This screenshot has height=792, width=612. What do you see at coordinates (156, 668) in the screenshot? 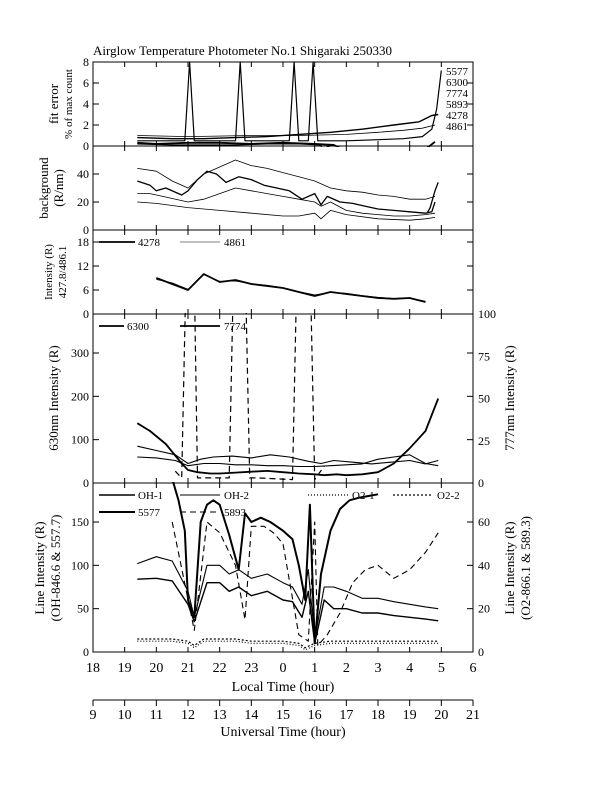
I see `local-tick-label-2: 20` at bounding box center [156, 668].